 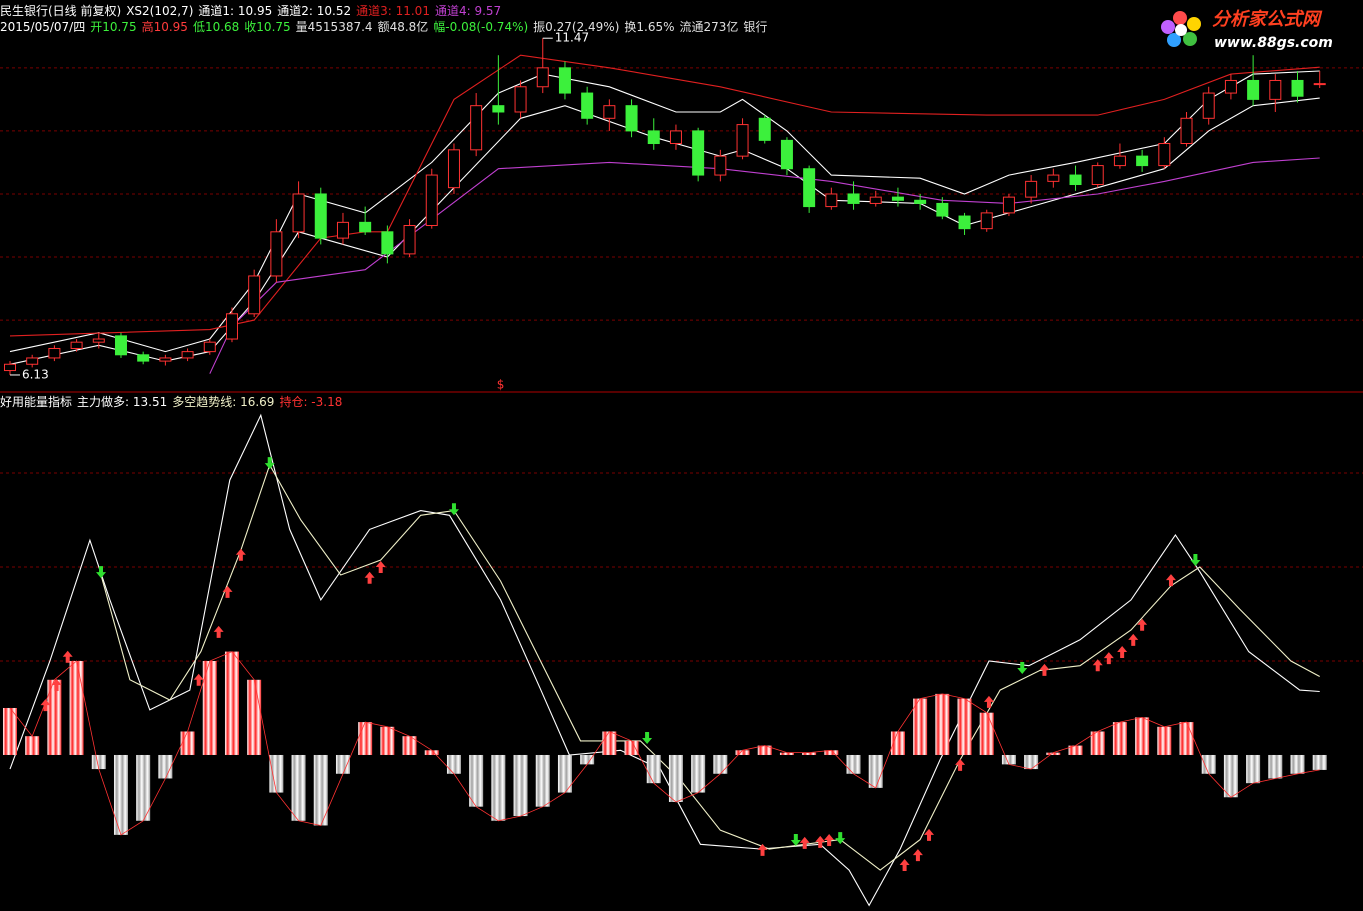 What do you see at coordinates (113, 27) in the screenshot?
I see `header-item: 开10.75` at bounding box center [113, 27].